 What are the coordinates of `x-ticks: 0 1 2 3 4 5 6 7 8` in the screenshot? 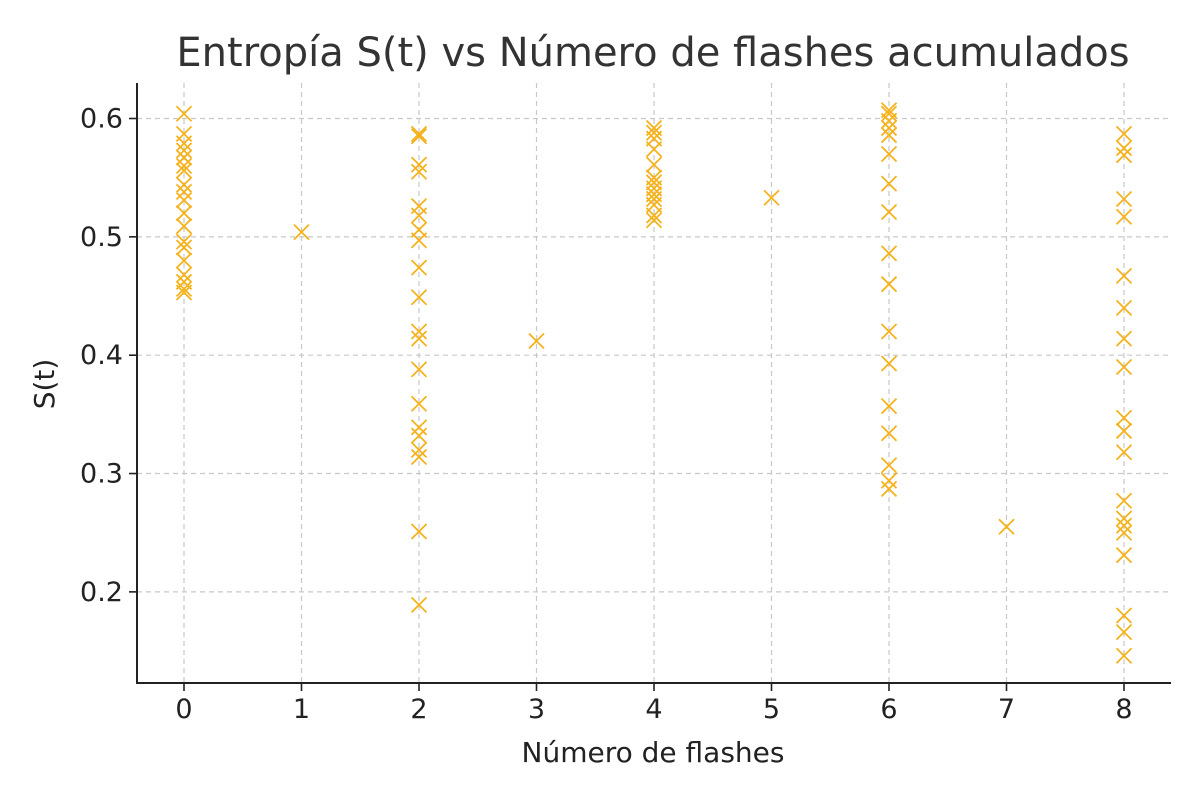 It's located at (654, 704).